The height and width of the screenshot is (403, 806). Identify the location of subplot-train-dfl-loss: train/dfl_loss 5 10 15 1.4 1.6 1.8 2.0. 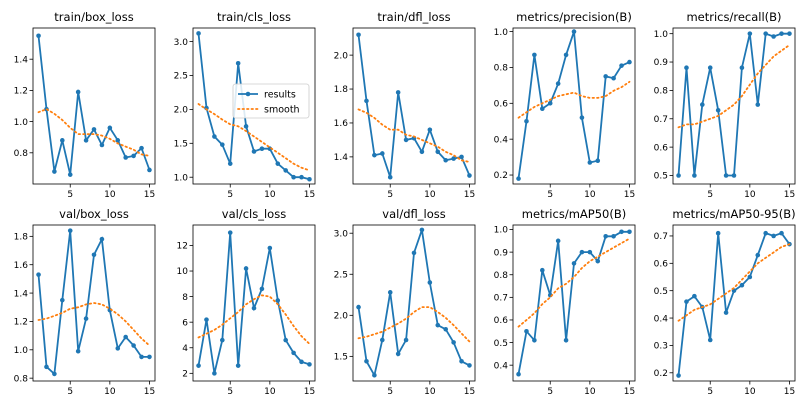
(405, 105).